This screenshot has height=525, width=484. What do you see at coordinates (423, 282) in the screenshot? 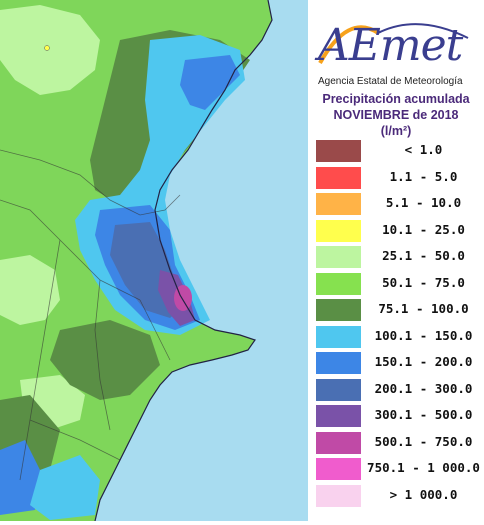
I see `legend-label: 50.1 - 75.0` at bounding box center [423, 282].